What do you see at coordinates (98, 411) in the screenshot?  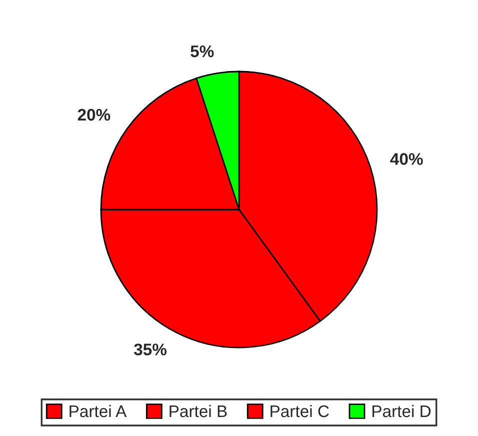 I see `legend-label: Partei A` at bounding box center [98, 411].